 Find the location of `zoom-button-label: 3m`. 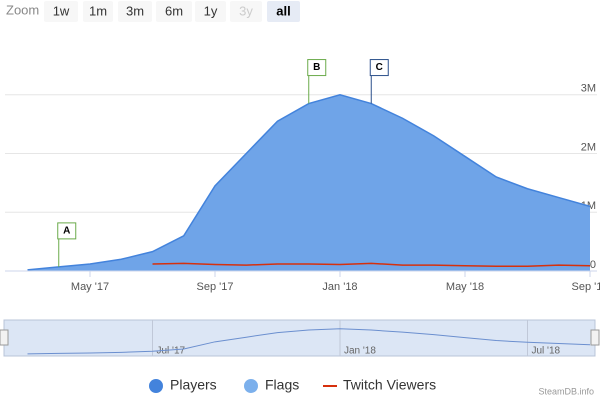

zoom-button-label: 3m is located at coordinates (135, 10).